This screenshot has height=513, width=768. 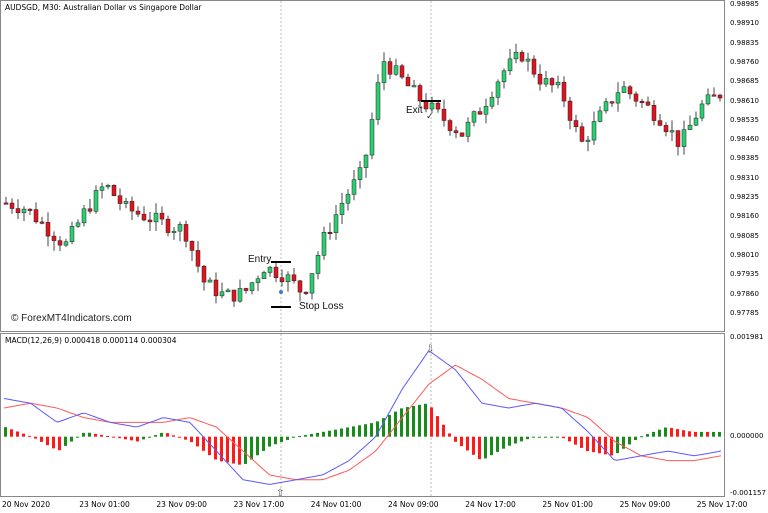 What do you see at coordinates (744, 235) in the screenshot?
I see `price-tick: 0.98085` at bounding box center [744, 235].